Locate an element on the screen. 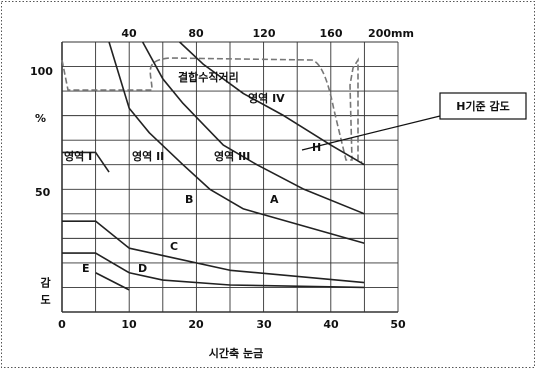 This screenshot has height=374, width=536. y-axis-label: 감도 is located at coordinates (45, 293).